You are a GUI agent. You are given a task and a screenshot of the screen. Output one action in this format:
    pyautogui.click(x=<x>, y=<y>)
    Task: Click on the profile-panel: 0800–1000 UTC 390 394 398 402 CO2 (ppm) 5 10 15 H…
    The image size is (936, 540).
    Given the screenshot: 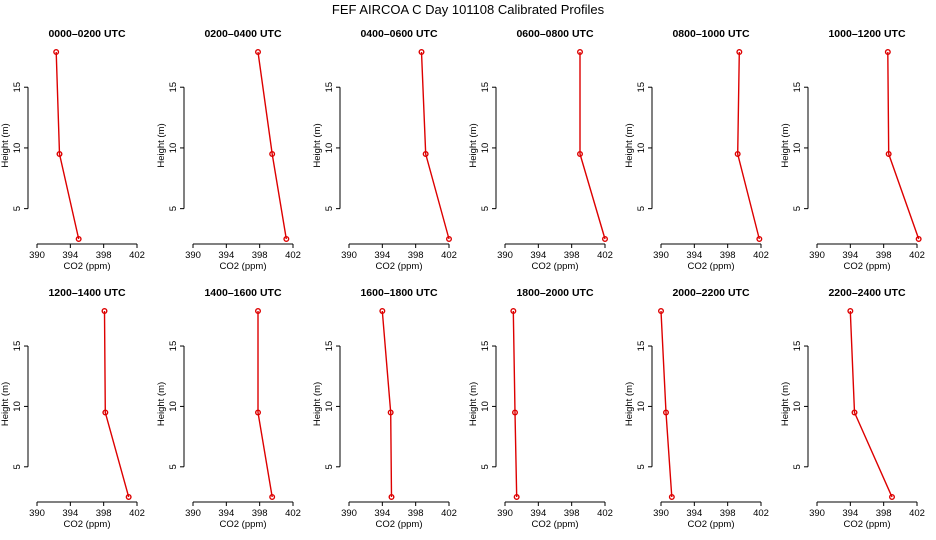 What is the action you would take?
    pyautogui.click(x=696, y=150)
    